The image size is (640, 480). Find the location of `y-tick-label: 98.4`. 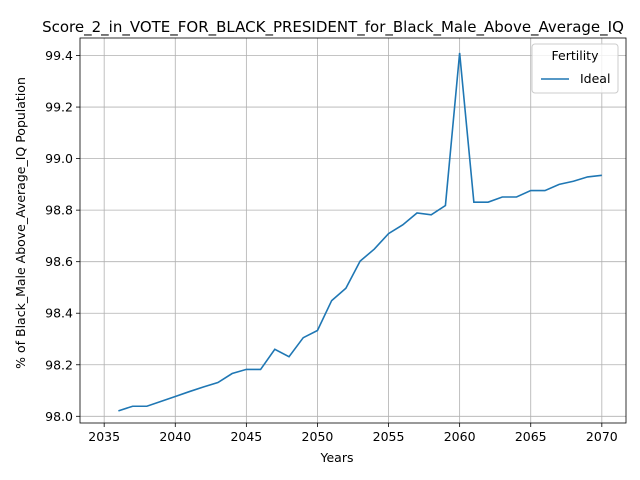

y-tick-label: 98.4 is located at coordinates (59, 313).